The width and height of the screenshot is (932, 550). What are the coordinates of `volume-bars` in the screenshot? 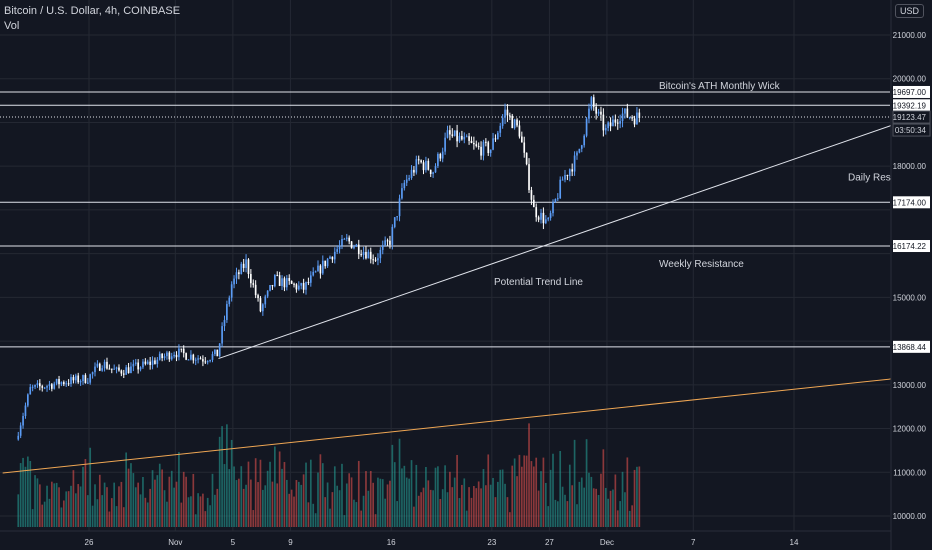 It's located at (329, 475).